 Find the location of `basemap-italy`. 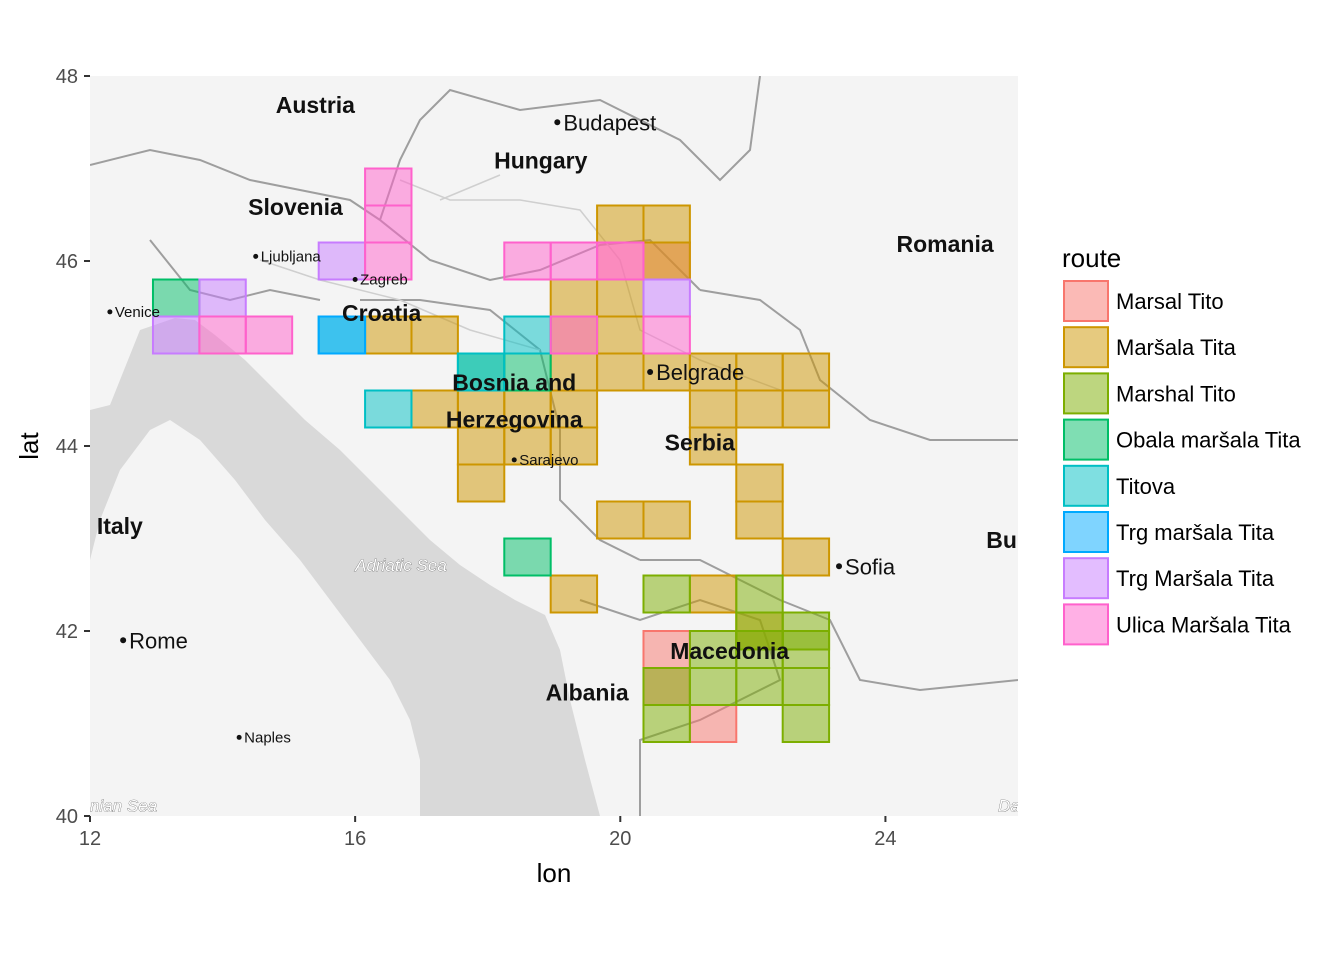

basemap-italy is located at coordinates (255, 618).